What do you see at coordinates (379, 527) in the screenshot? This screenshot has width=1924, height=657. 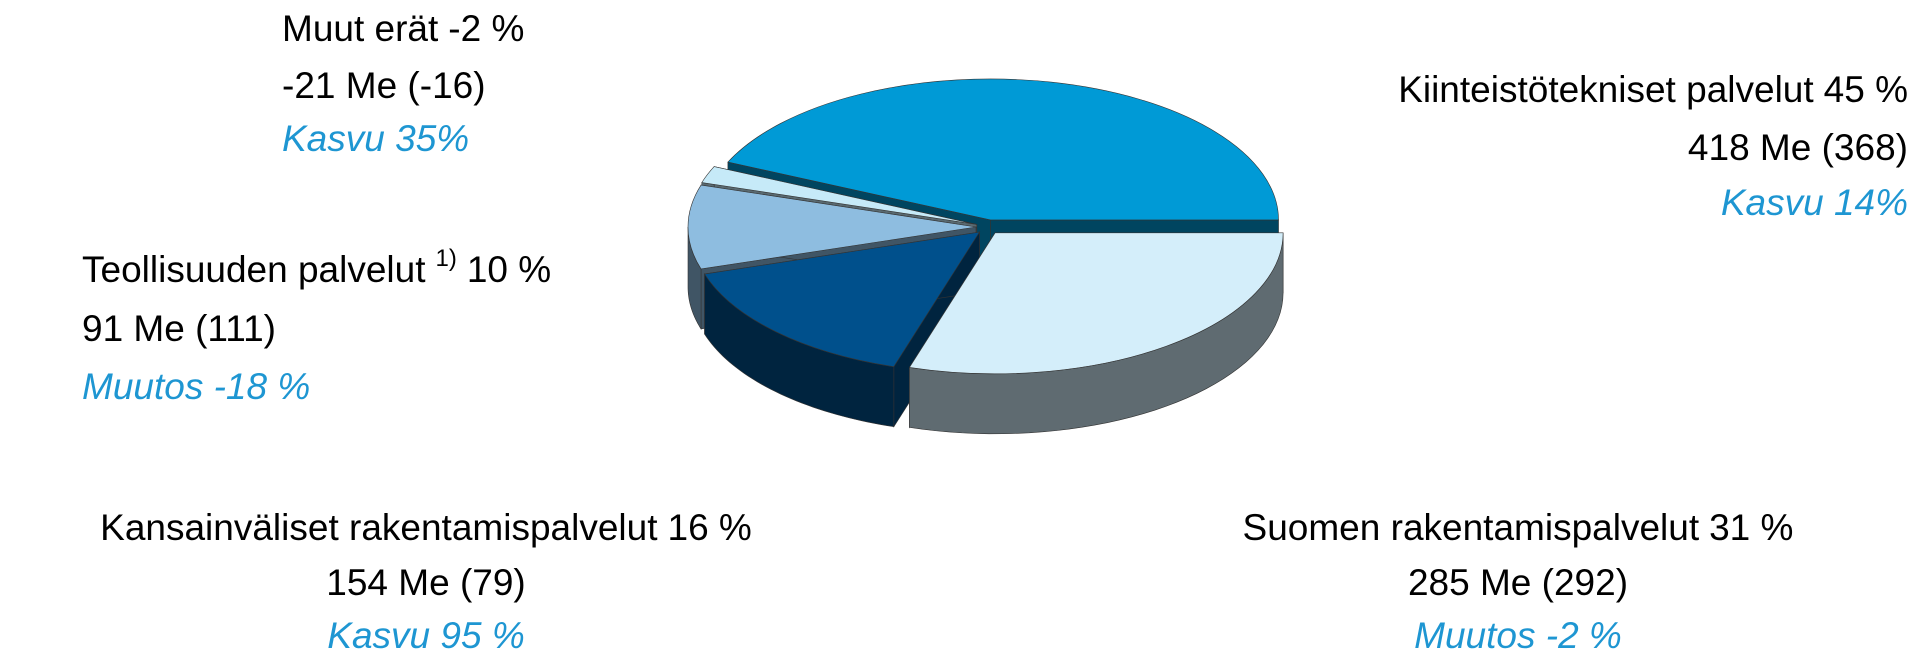 I see `category-name: Kansainväliset rakentamispalvelut` at bounding box center [379, 527].